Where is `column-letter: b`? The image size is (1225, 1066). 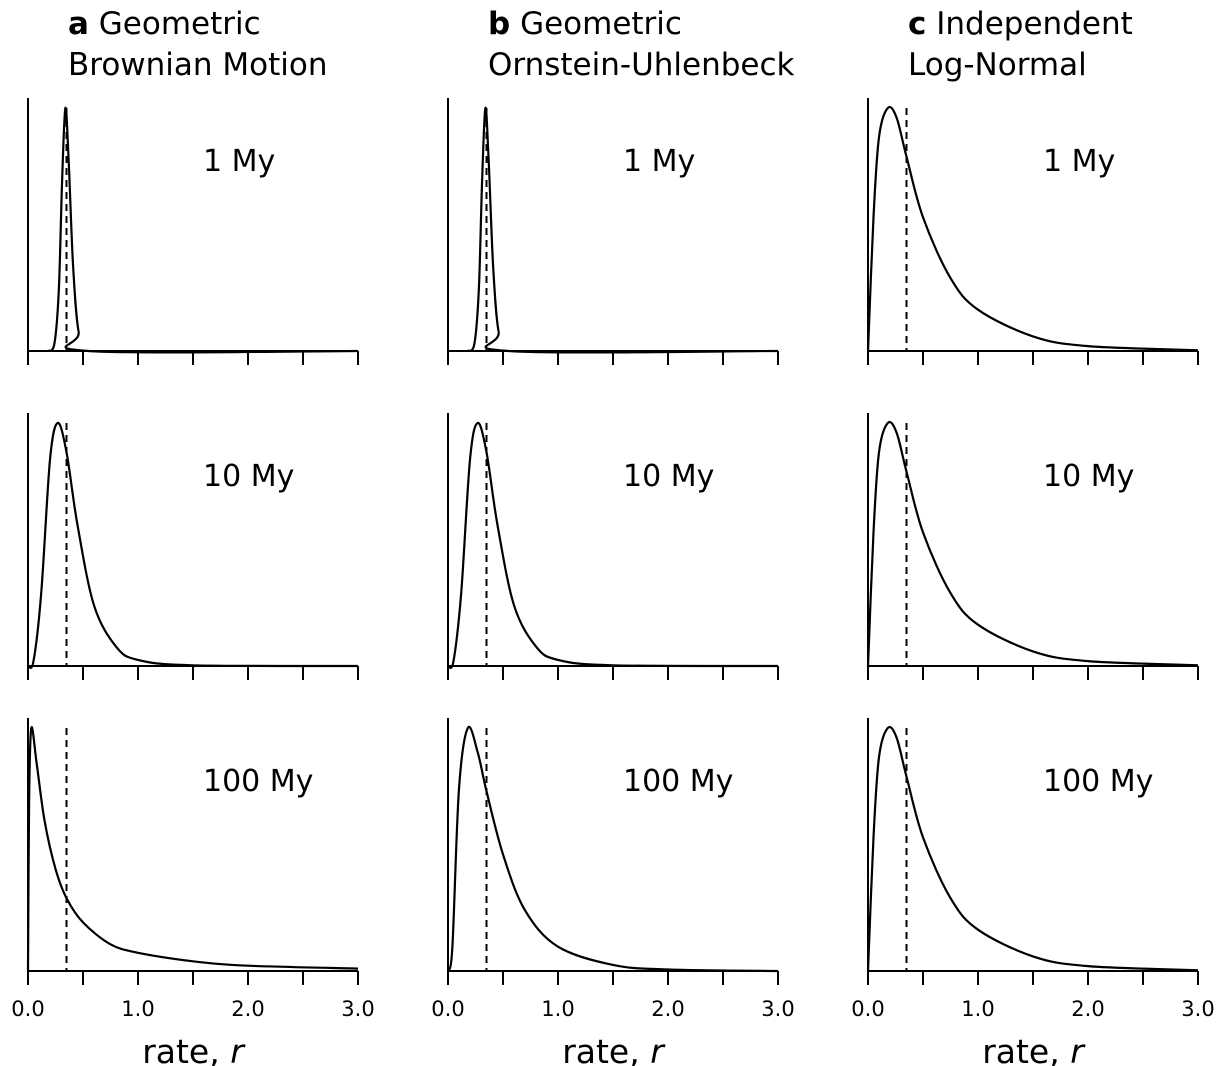
column-letter: b is located at coordinates (499, 24).